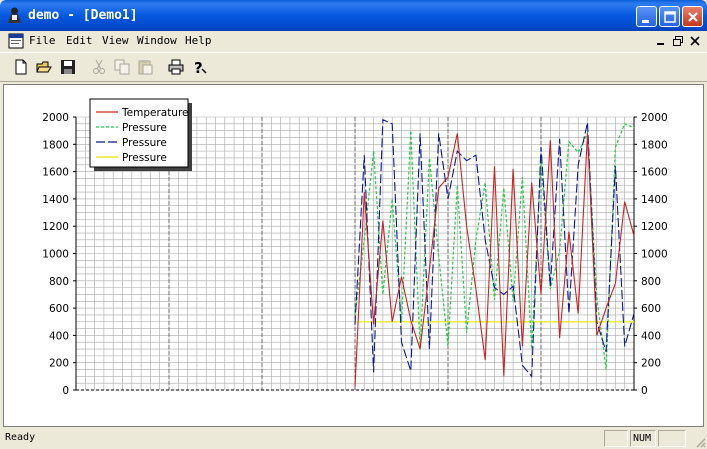 The height and width of the screenshot is (449, 707). Describe the element at coordinates (42, 40) in the screenshot. I see `menu-file: File` at that location.